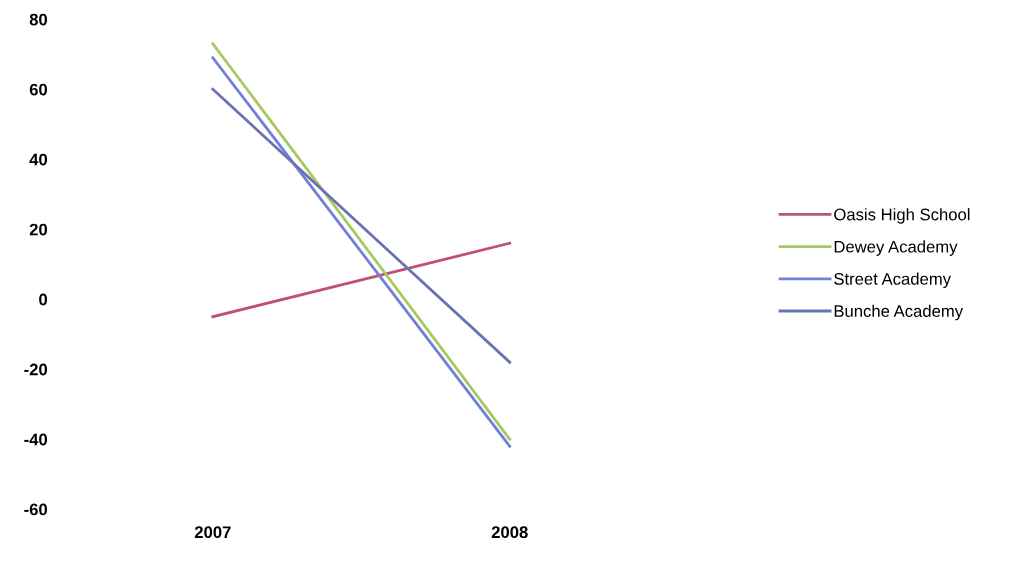 This screenshot has width=1022, height=567. What do you see at coordinates (36, 509) in the screenshot?
I see `y-tick-label: -60` at bounding box center [36, 509].